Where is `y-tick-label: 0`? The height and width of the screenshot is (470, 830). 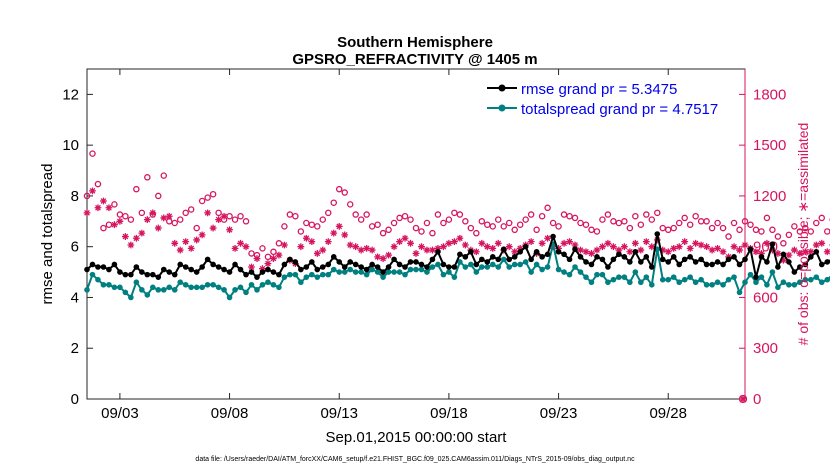 y-tick-label: 0 is located at coordinates (75, 399).